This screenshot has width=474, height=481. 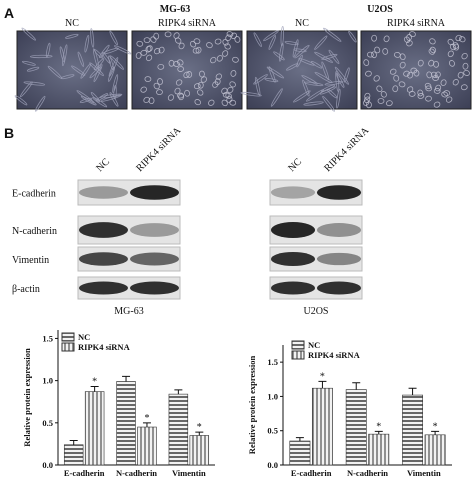 What do you see at coordinates (380, 9) in the screenshot?
I see `group-label: U2OS` at bounding box center [380, 9].